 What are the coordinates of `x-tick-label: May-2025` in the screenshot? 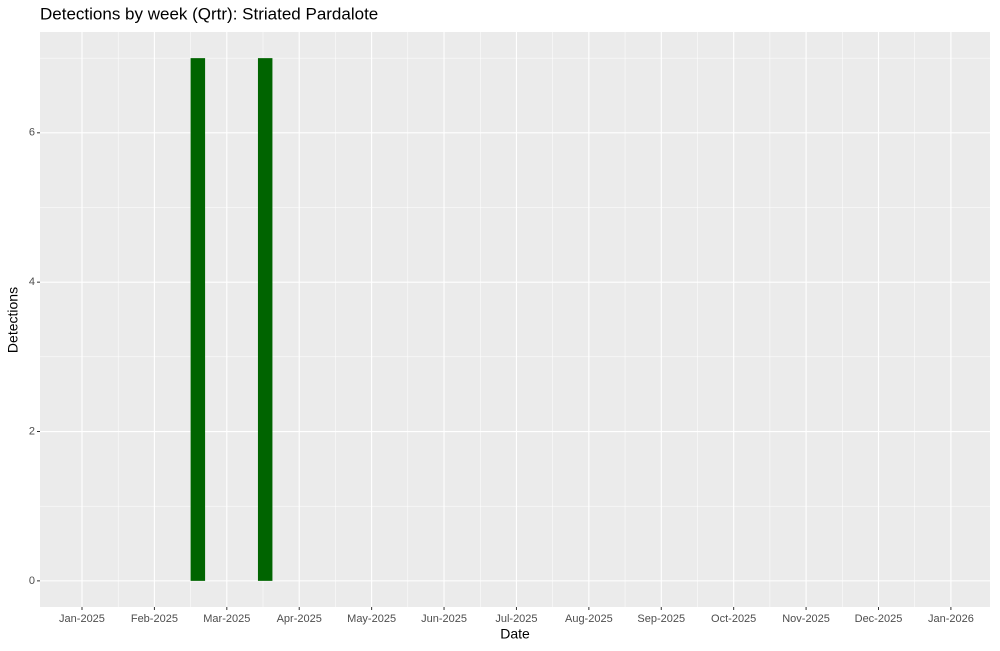 It's located at (371, 619).